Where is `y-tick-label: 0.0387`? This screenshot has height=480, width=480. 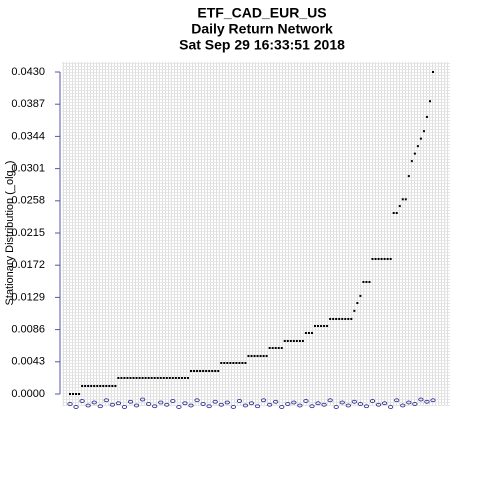
y-tick-label: 0.0387 is located at coordinates (28, 104).